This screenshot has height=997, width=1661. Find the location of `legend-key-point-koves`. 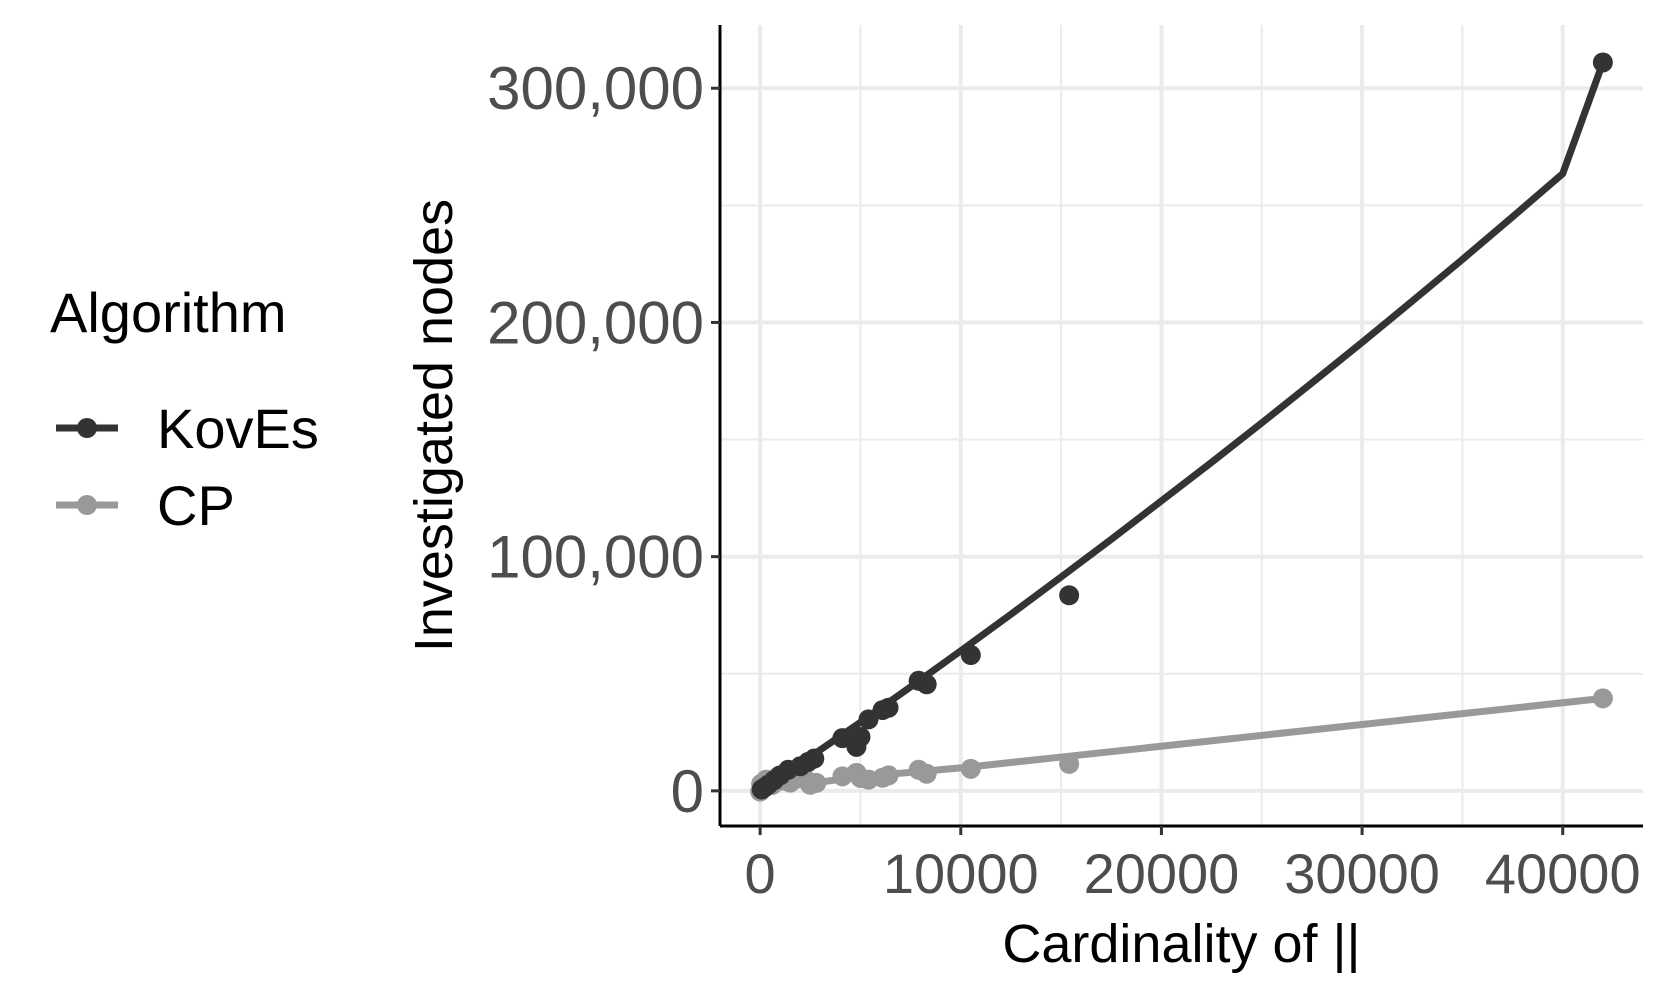

legend-key-point-koves is located at coordinates (87, 428).